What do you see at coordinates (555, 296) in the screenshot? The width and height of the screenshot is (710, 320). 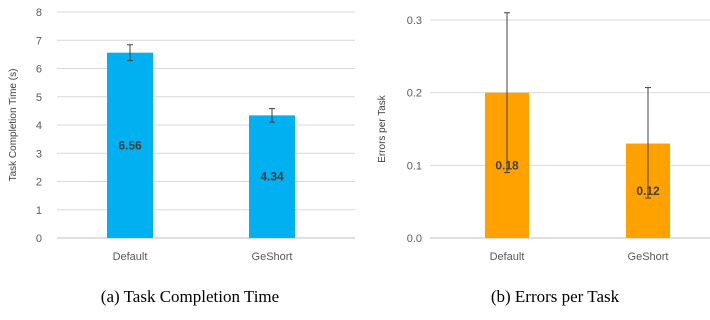 I see `caption-b: (b) Errors per Task` at bounding box center [555, 296].